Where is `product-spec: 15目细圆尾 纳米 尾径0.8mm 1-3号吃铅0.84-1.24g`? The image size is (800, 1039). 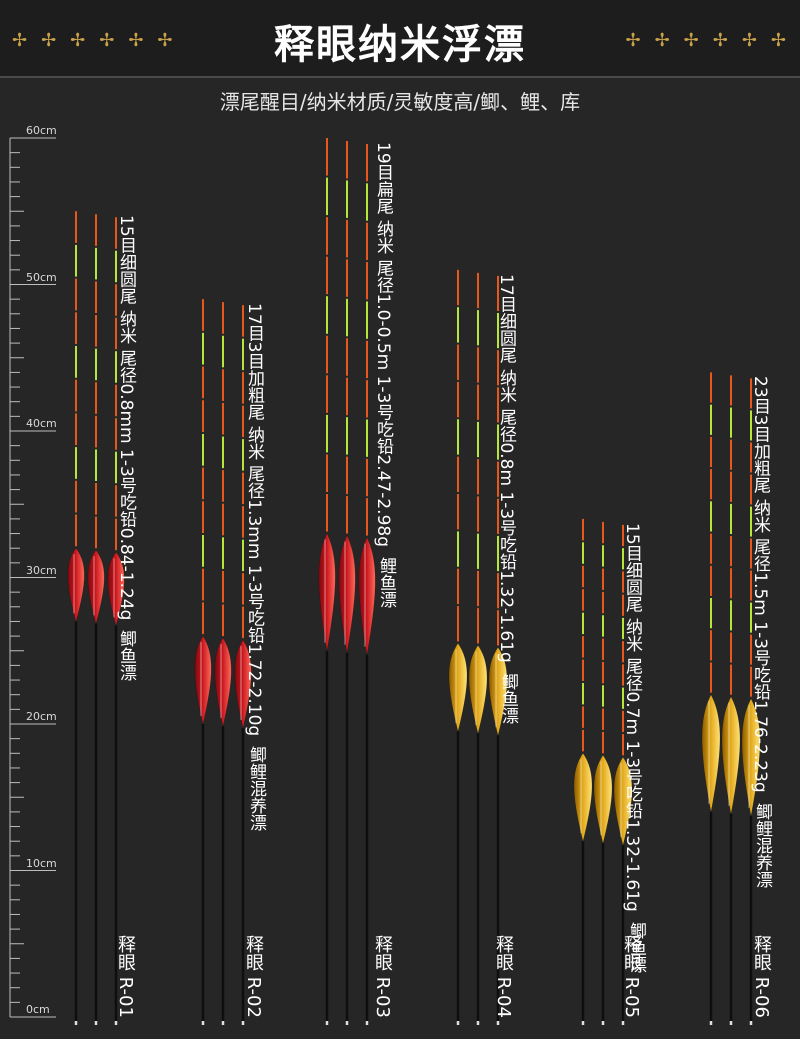
product-spec: 15目细圆尾 纳米 尾径0.8mm 1-3号吃铅0.84-1.24g is located at coordinates (126, 418).